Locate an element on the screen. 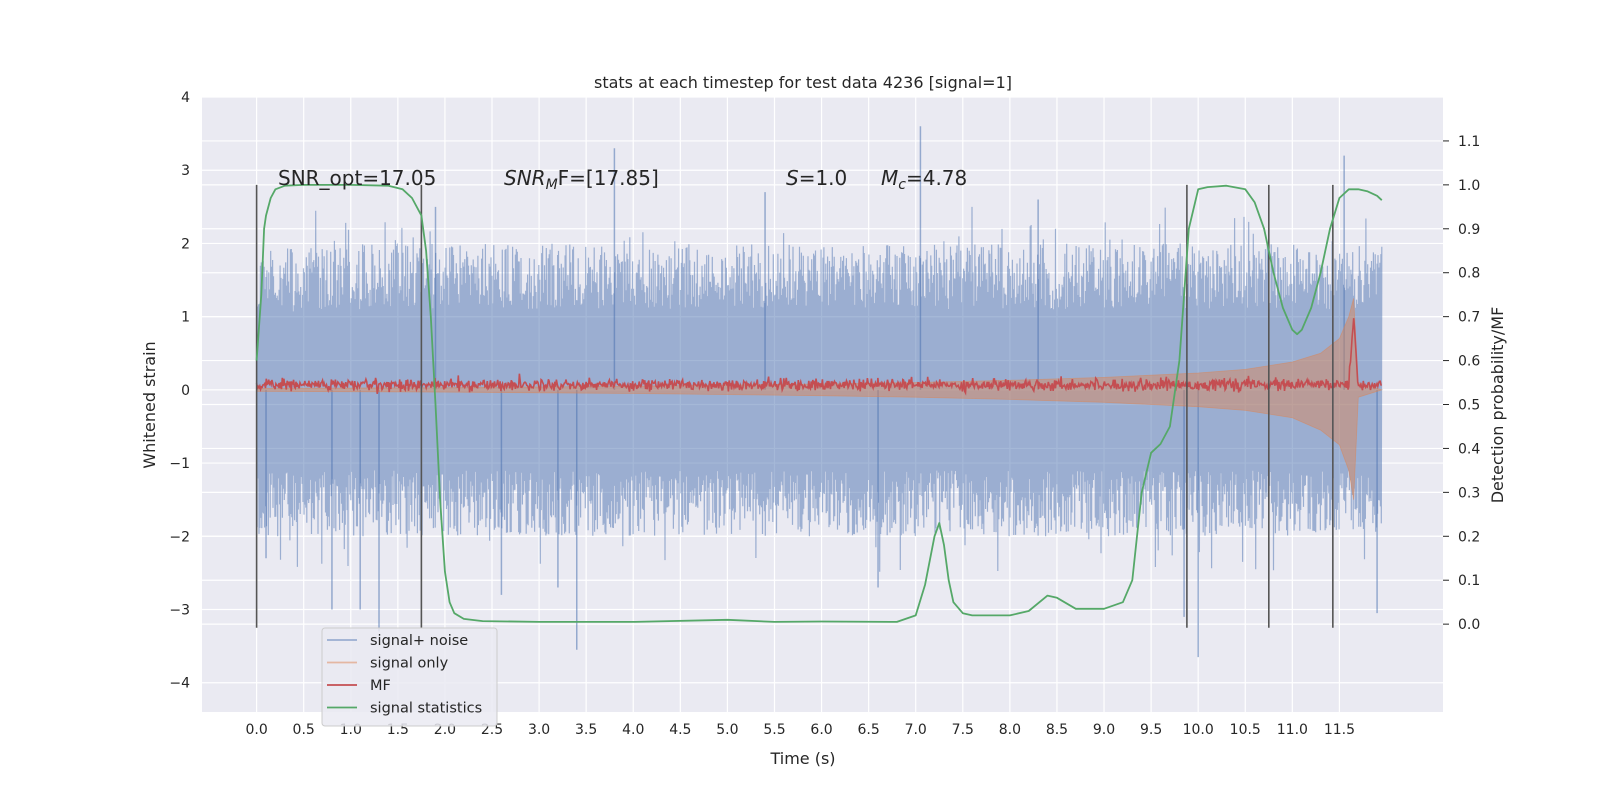 Image resolution: width=1600 pixels, height=800 pixels. legend-label: signal+ noise is located at coordinates (419, 641).